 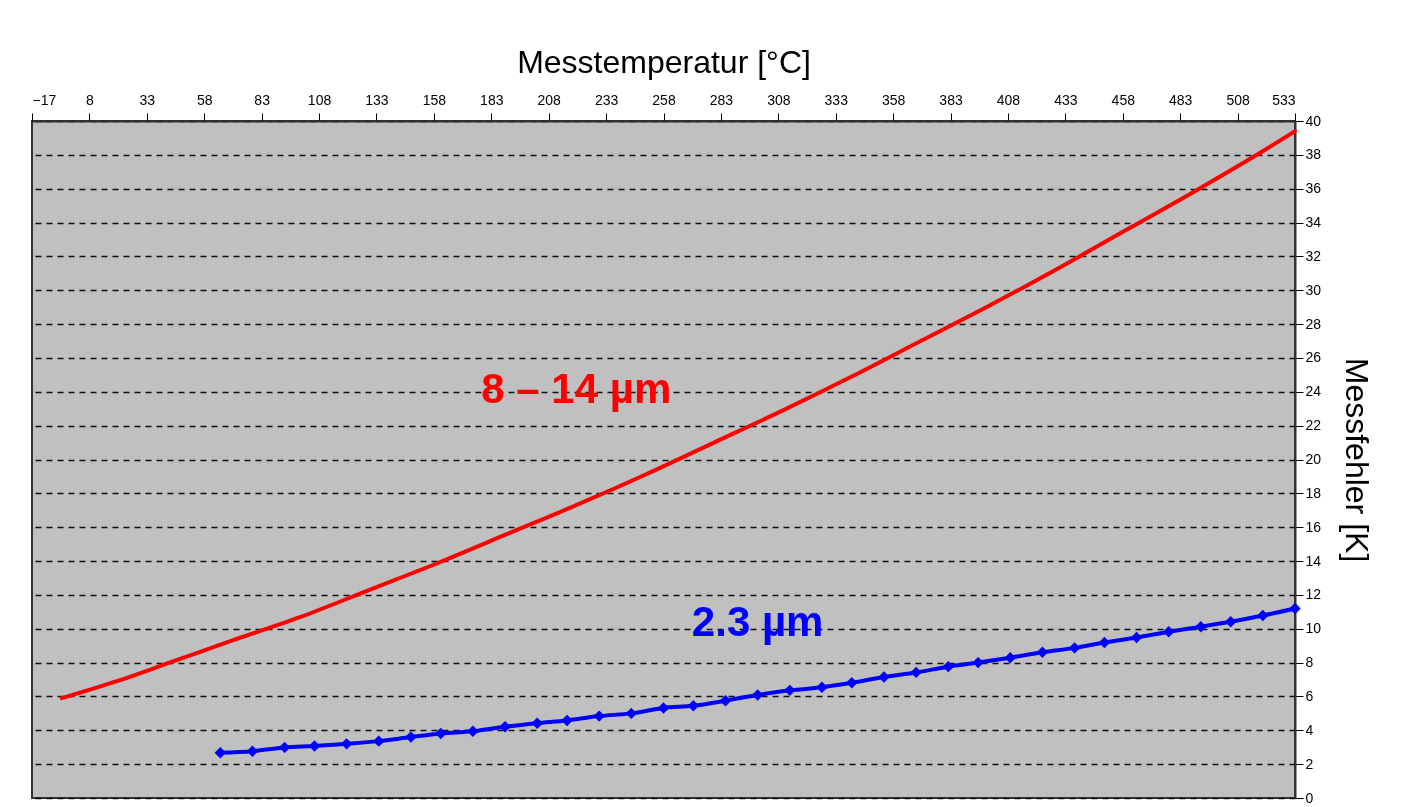 I want to click on y-tick-label: 24, so click(x=1313, y=391).